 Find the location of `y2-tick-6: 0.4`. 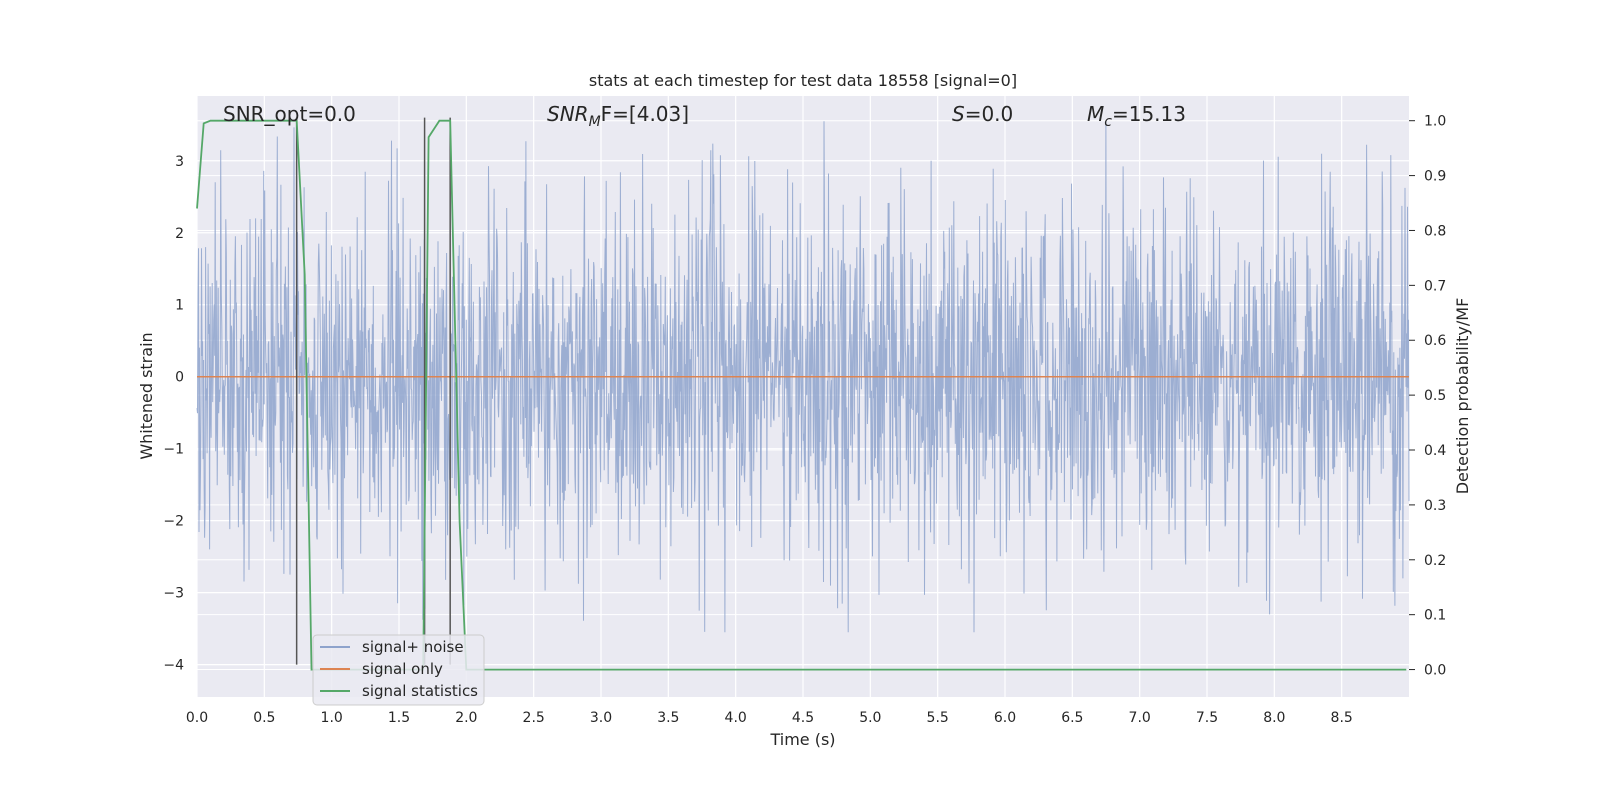

y2-tick-6: 0.4 is located at coordinates (1435, 451).